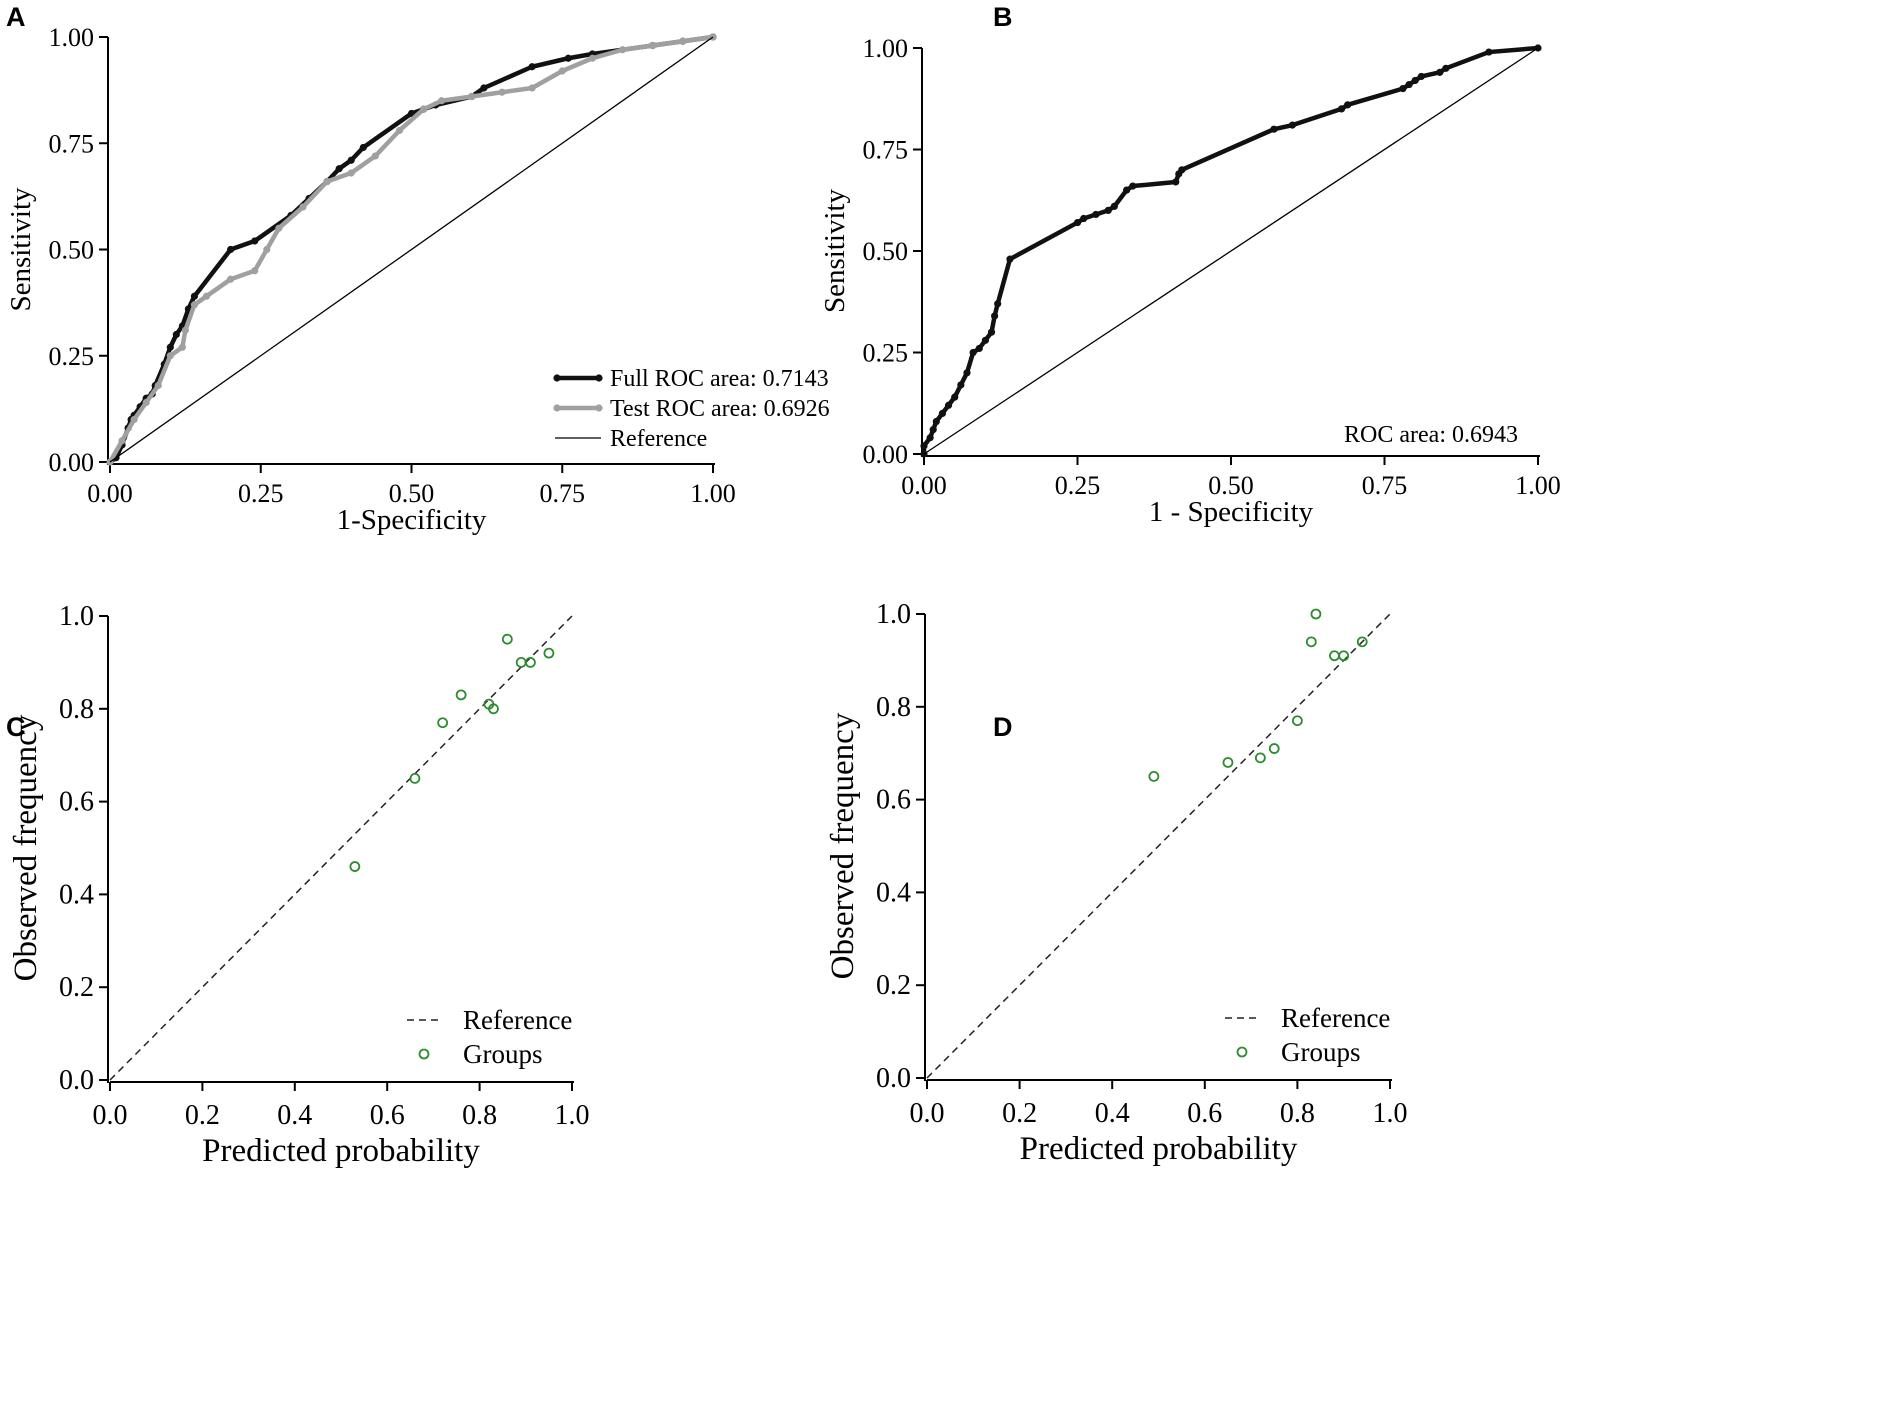  Describe the element at coordinates (1258, 695) in the screenshot. I see `series-d-groups` at that location.